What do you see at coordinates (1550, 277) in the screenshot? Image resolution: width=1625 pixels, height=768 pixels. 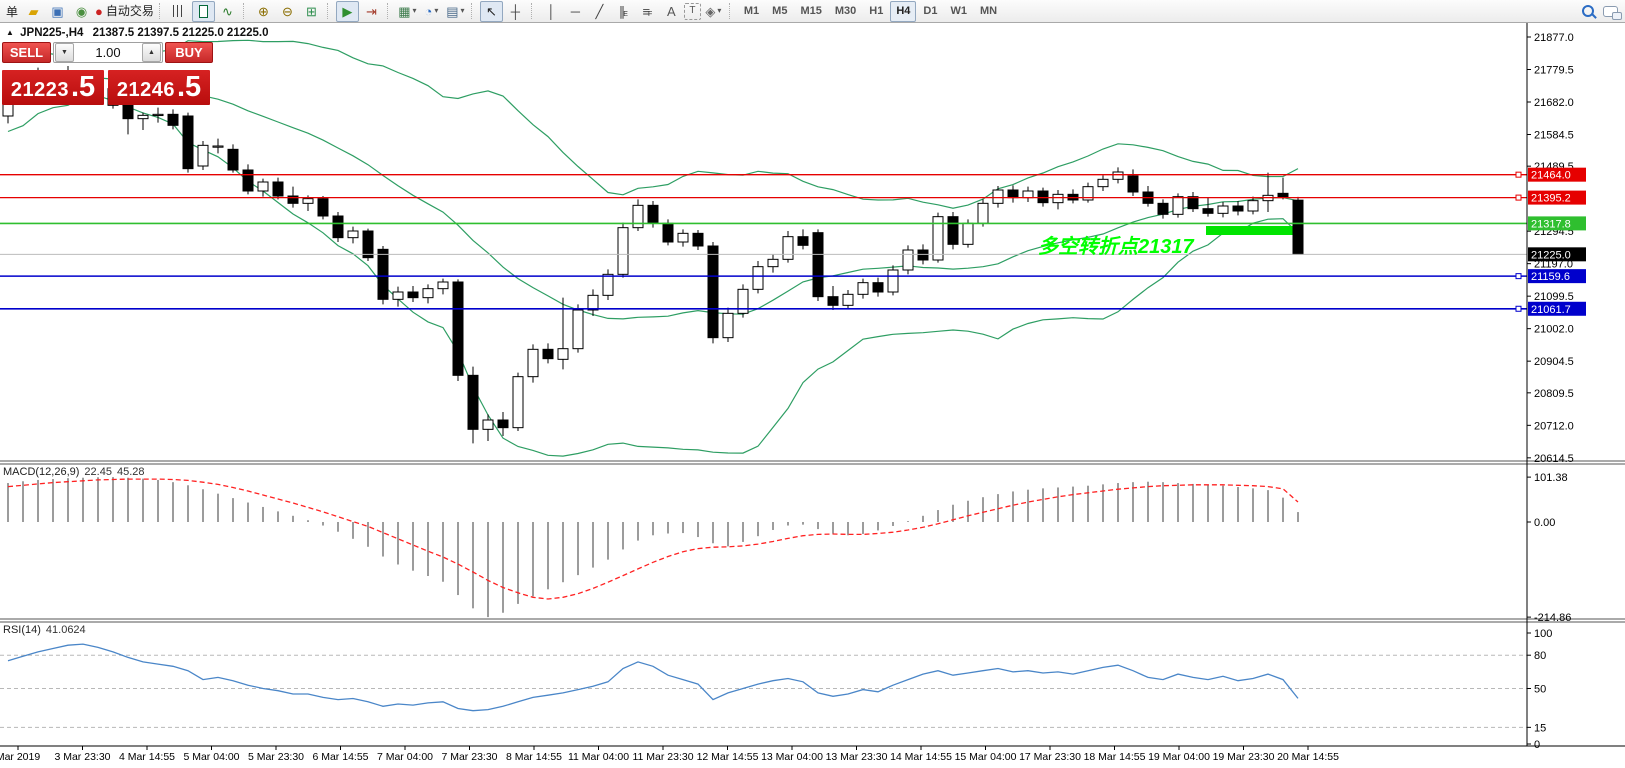 I see `price-badge-label: 21159.6` at bounding box center [1550, 277].